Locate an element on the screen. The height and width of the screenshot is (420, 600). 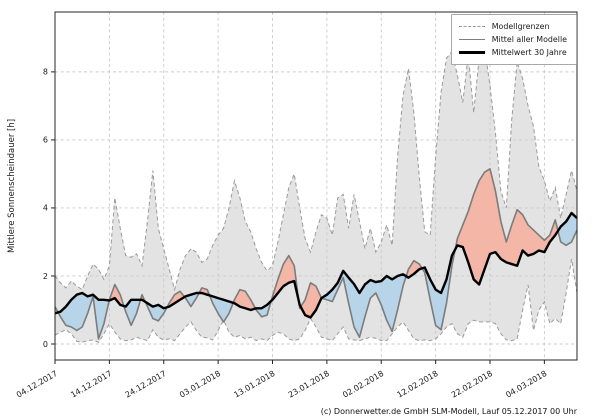
x-tick-label: 14.12.2017 is located at coordinates (91, 384).